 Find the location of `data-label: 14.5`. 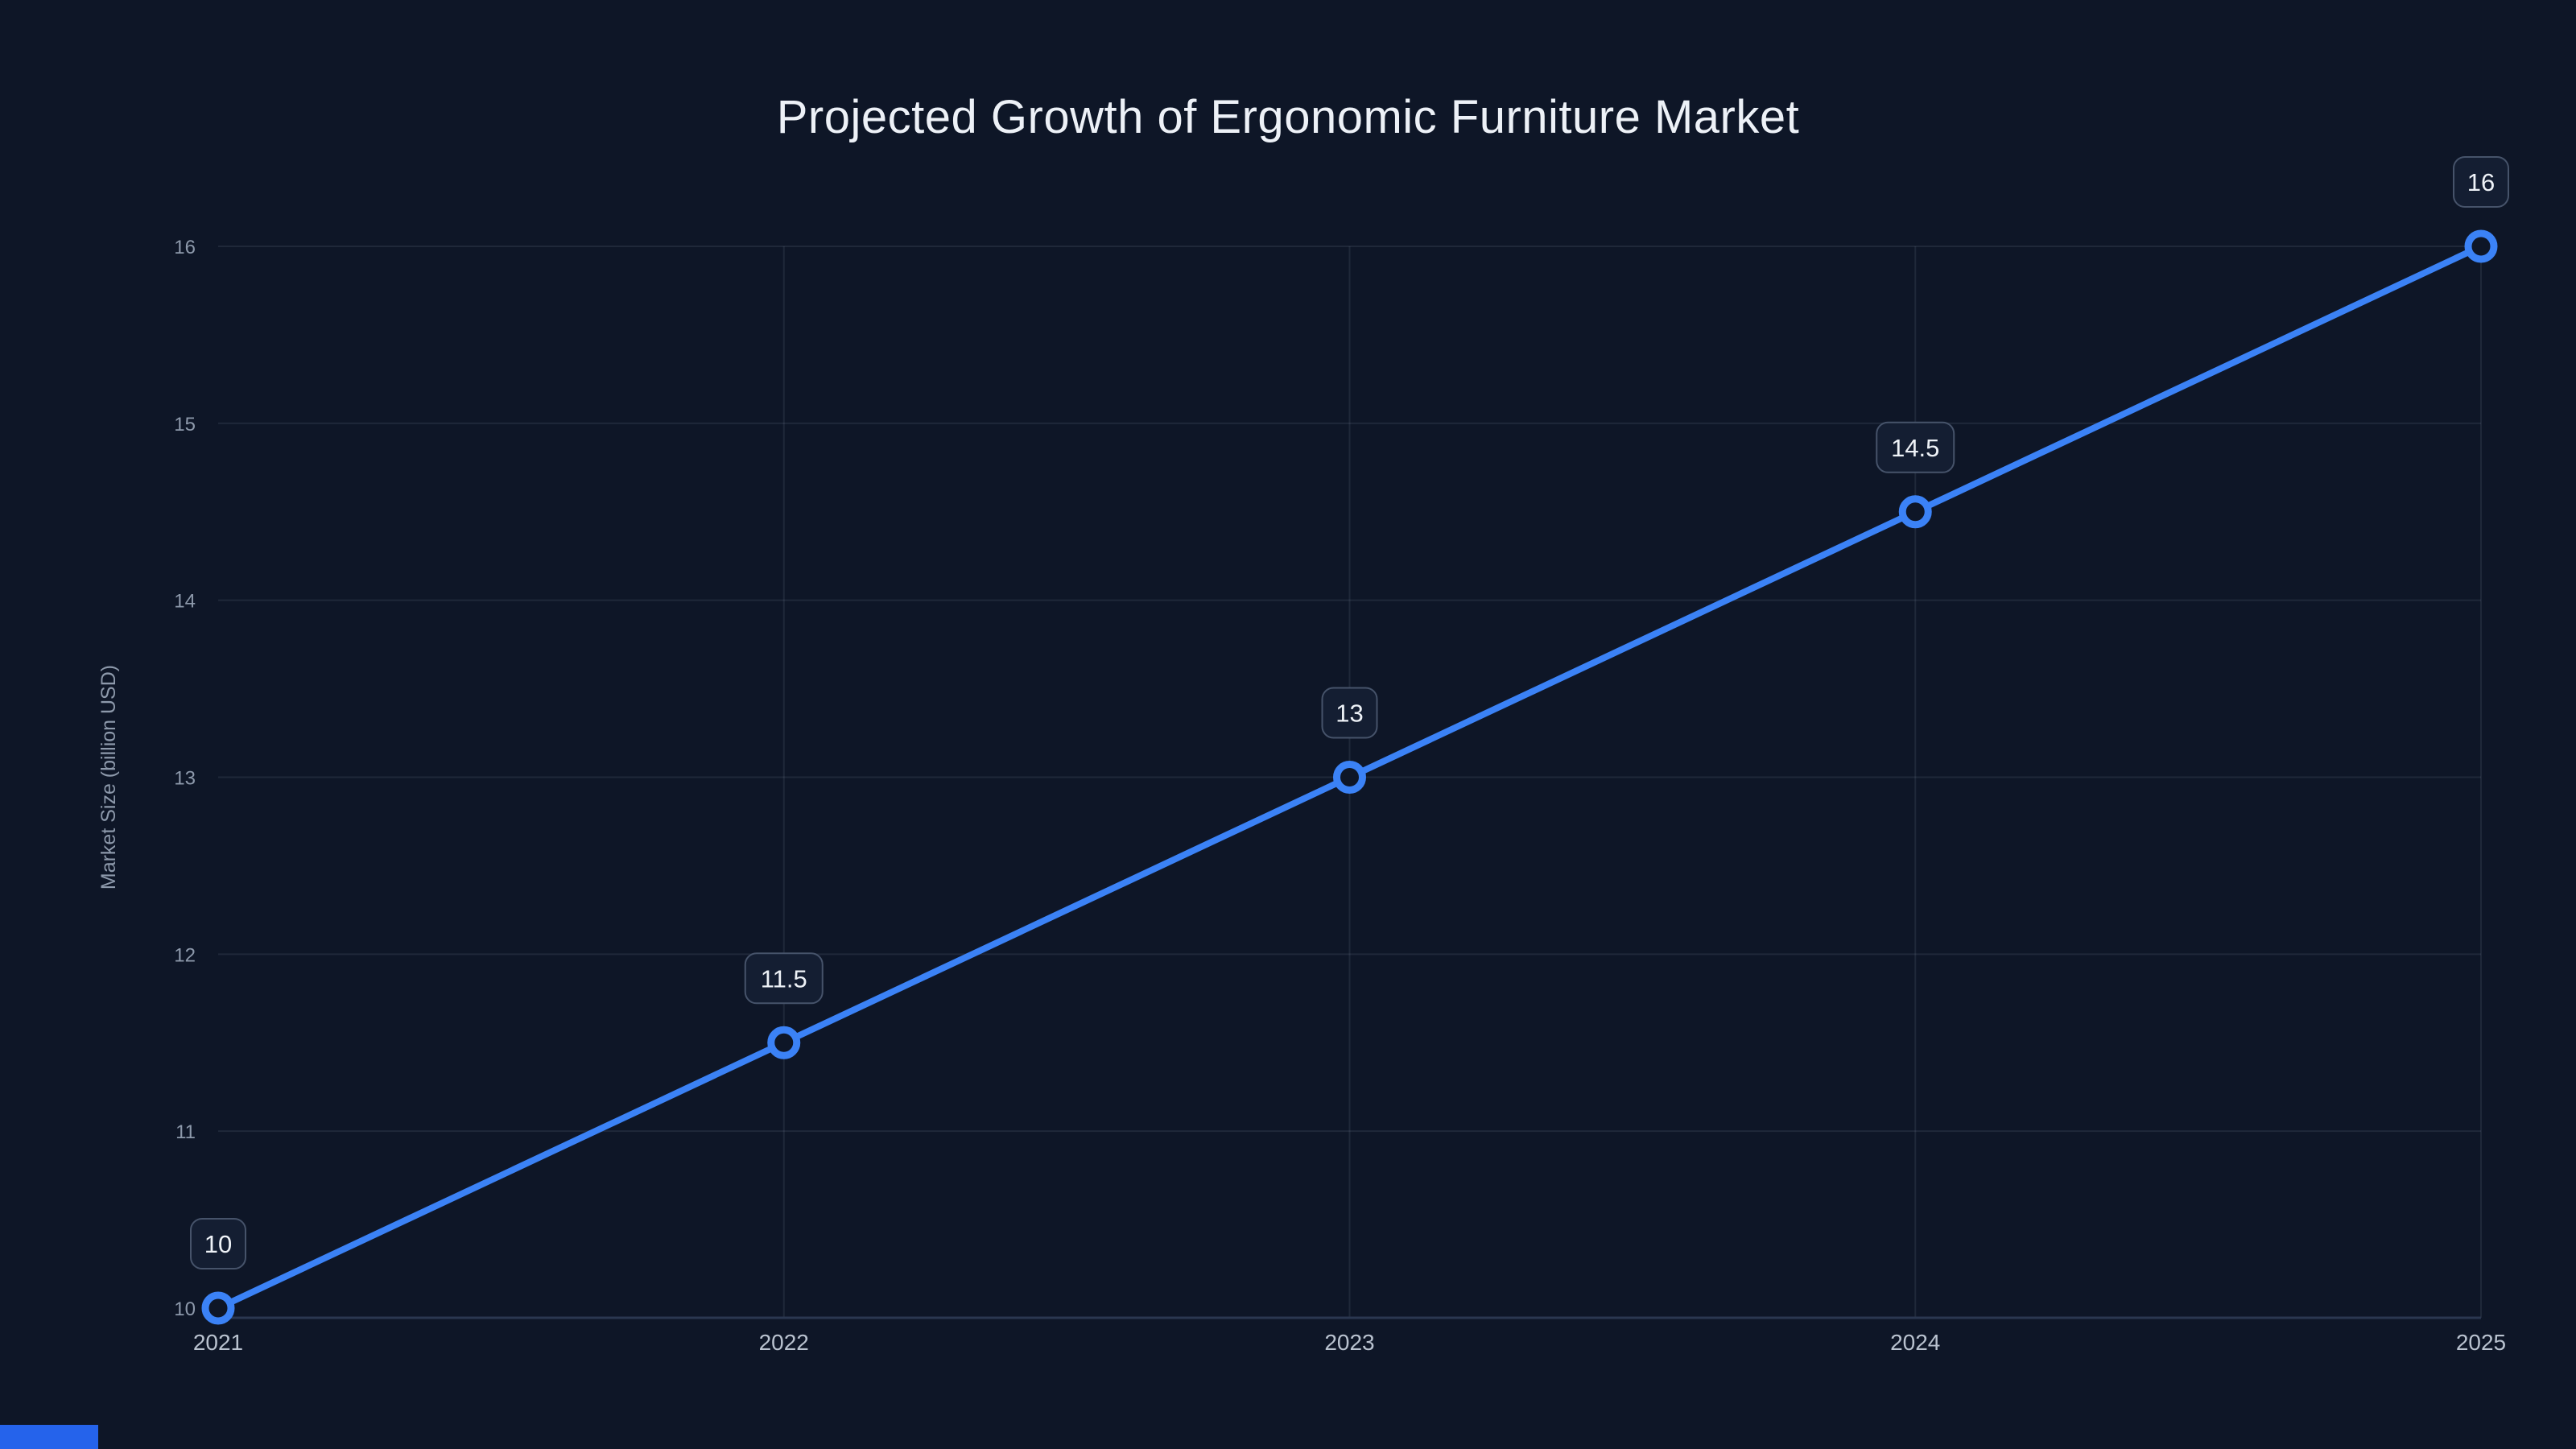

data-label: 14.5 is located at coordinates (1915, 448).